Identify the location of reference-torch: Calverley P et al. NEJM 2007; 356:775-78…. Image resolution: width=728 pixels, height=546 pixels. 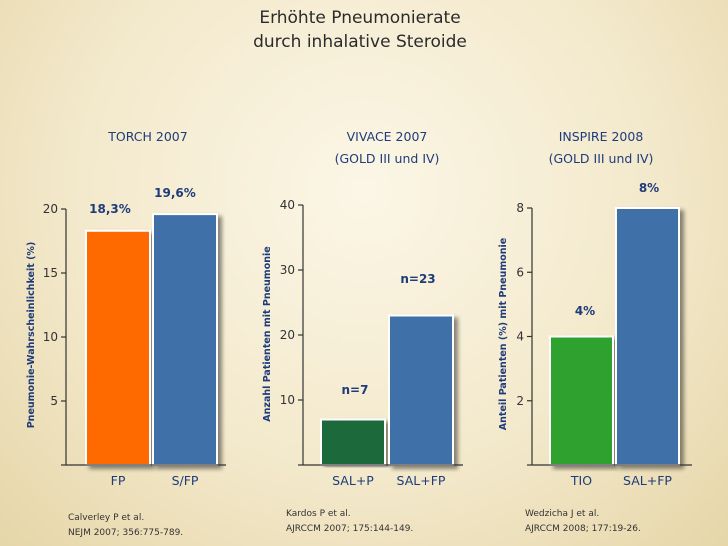
(125, 526).